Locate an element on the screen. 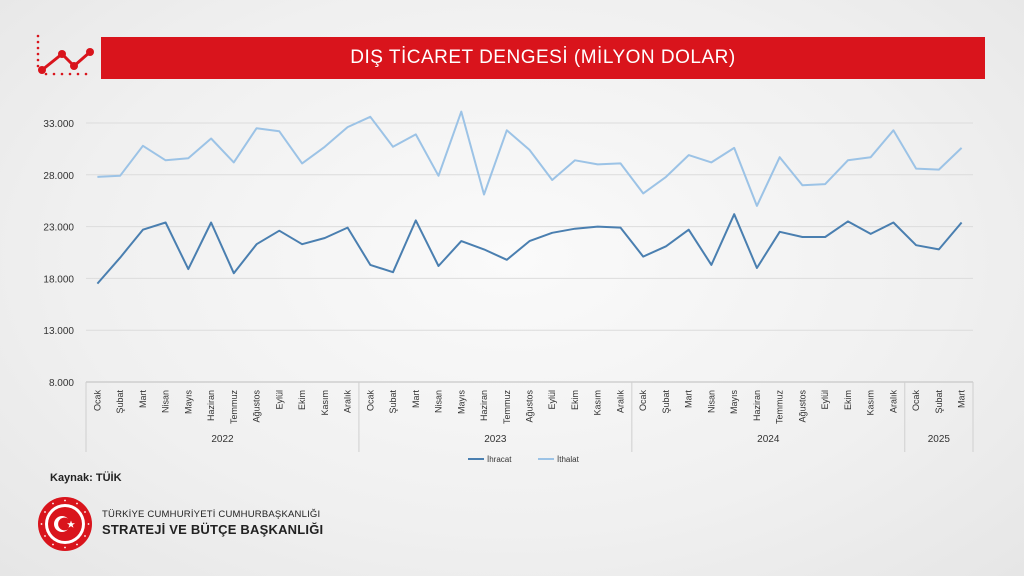 The width and height of the screenshot is (1024, 576). series-line-ihracat is located at coordinates (529, 249).